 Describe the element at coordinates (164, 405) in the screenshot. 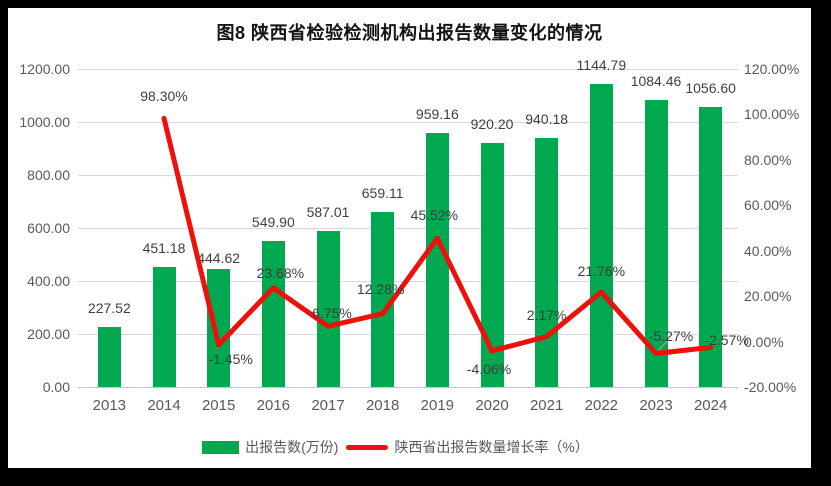

I see `x-axis-year-label: 2014` at that location.